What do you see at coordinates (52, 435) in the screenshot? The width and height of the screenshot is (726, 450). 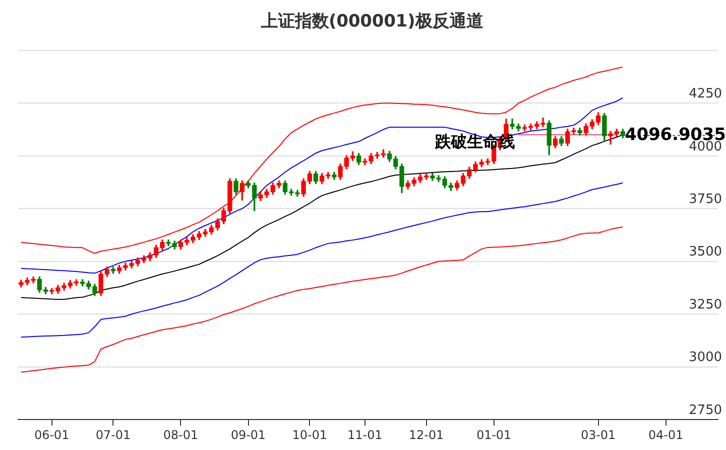 I see `x-tick-label: 06-01` at bounding box center [52, 435].